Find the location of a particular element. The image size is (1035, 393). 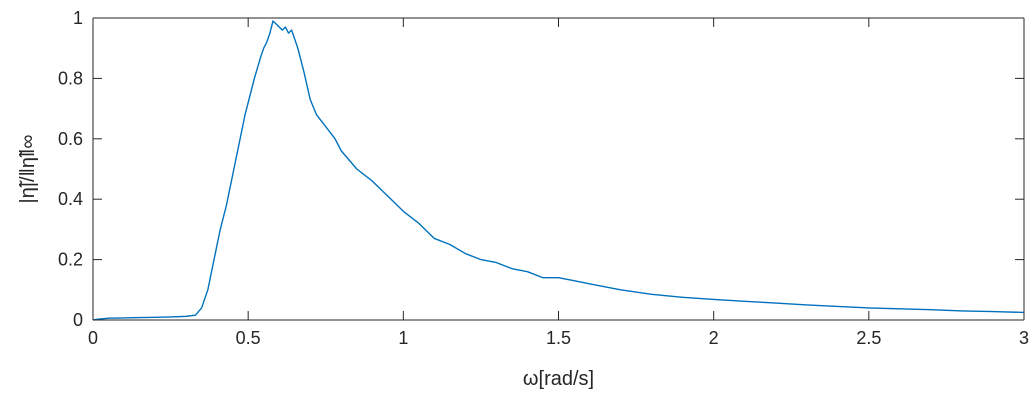

y-tick-label: 0.8 is located at coordinates (70, 78).